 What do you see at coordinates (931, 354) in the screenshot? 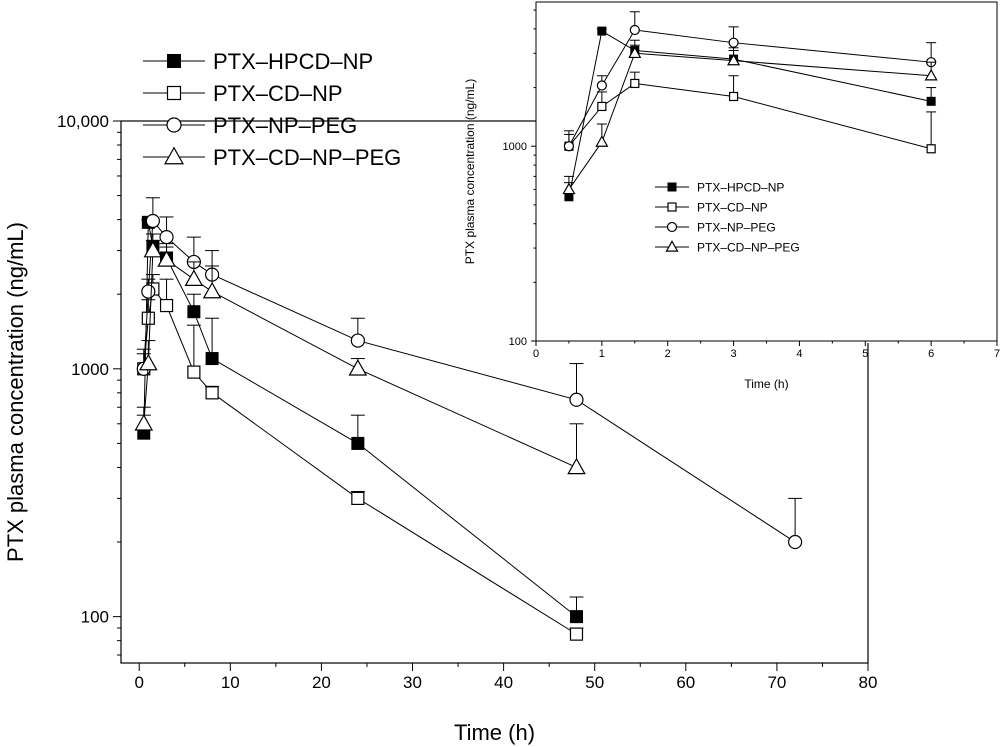
I see `x-tick-label: 6` at bounding box center [931, 354].